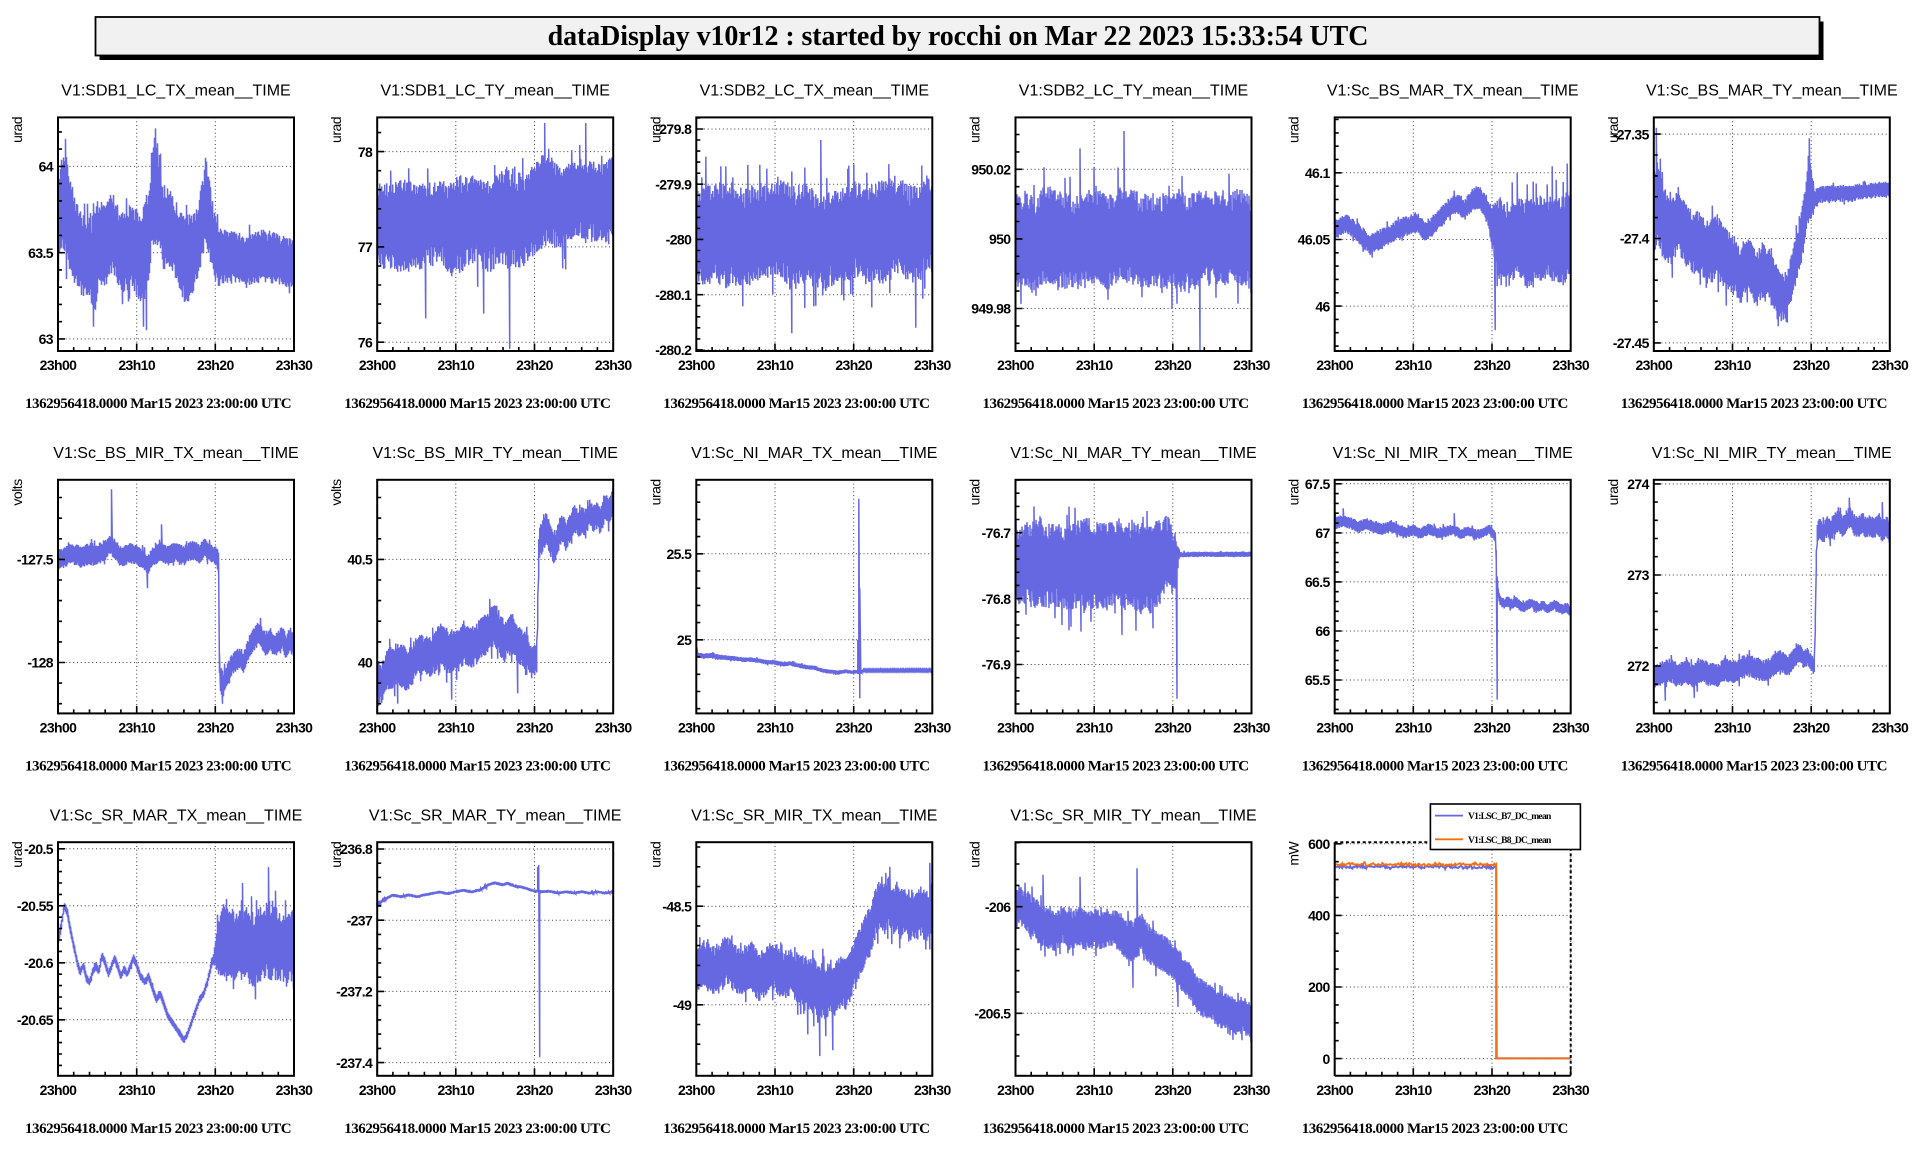 Image resolution: width=1915 pixels, height=1163 pixels. I want to click on svg-text: 67, so click(1322, 533).